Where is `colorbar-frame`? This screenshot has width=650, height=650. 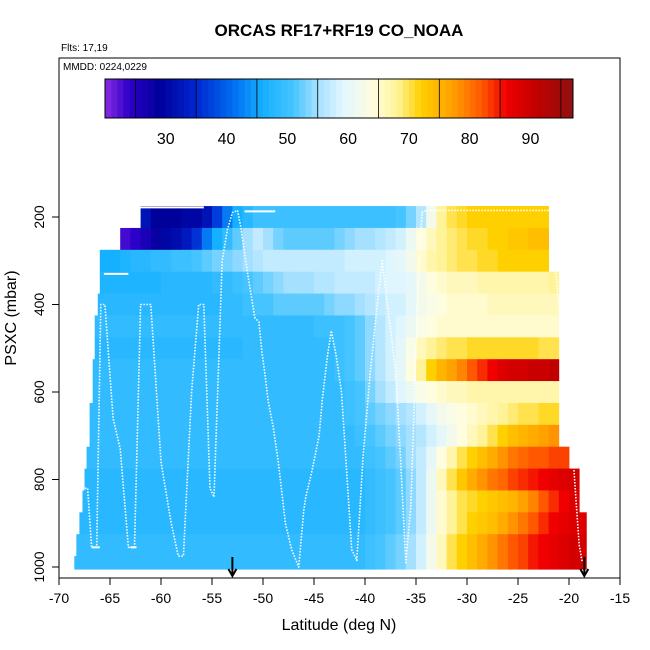 colorbar-frame is located at coordinates (339, 98).